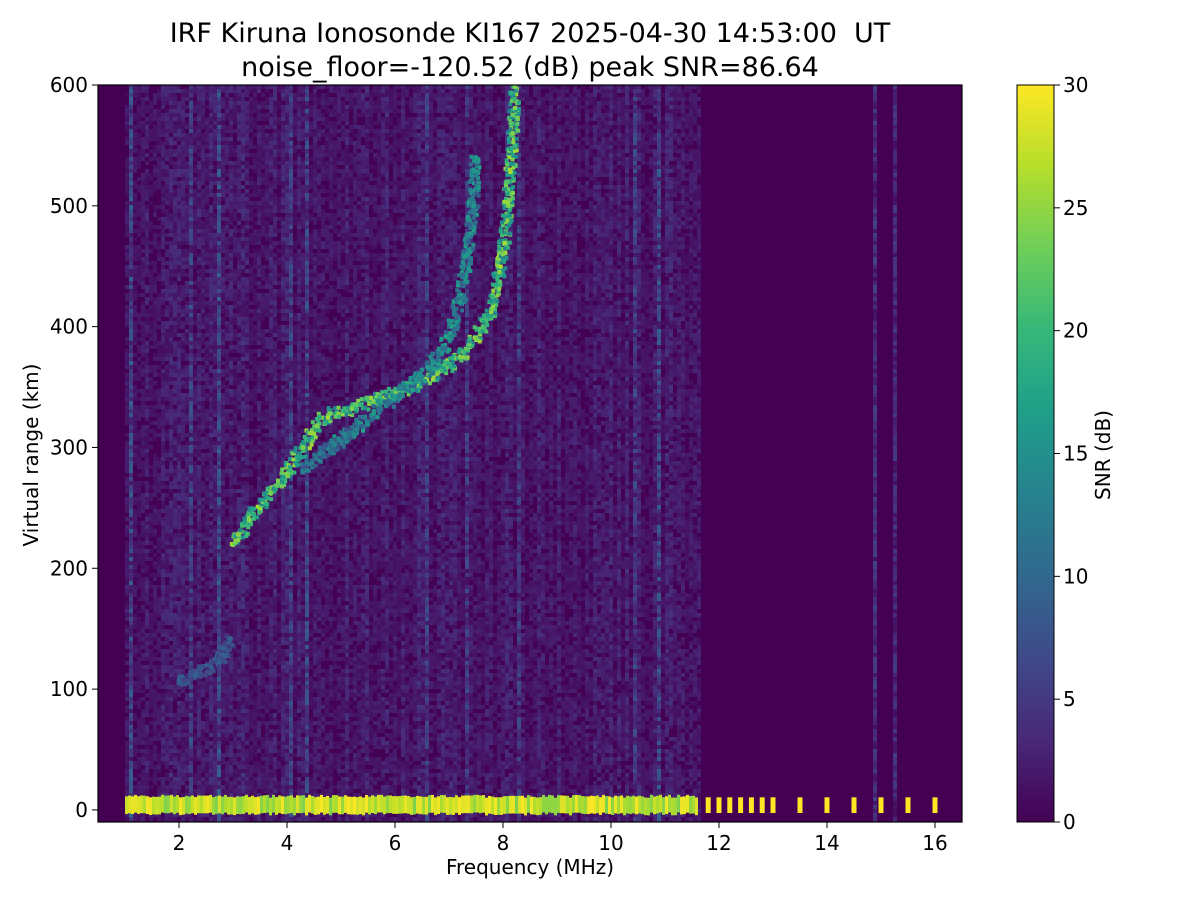 The height and width of the screenshot is (900, 1200). What do you see at coordinates (934, 843) in the screenshot?
I see `x-tick-label: 16` at bounding box center [934, 843].